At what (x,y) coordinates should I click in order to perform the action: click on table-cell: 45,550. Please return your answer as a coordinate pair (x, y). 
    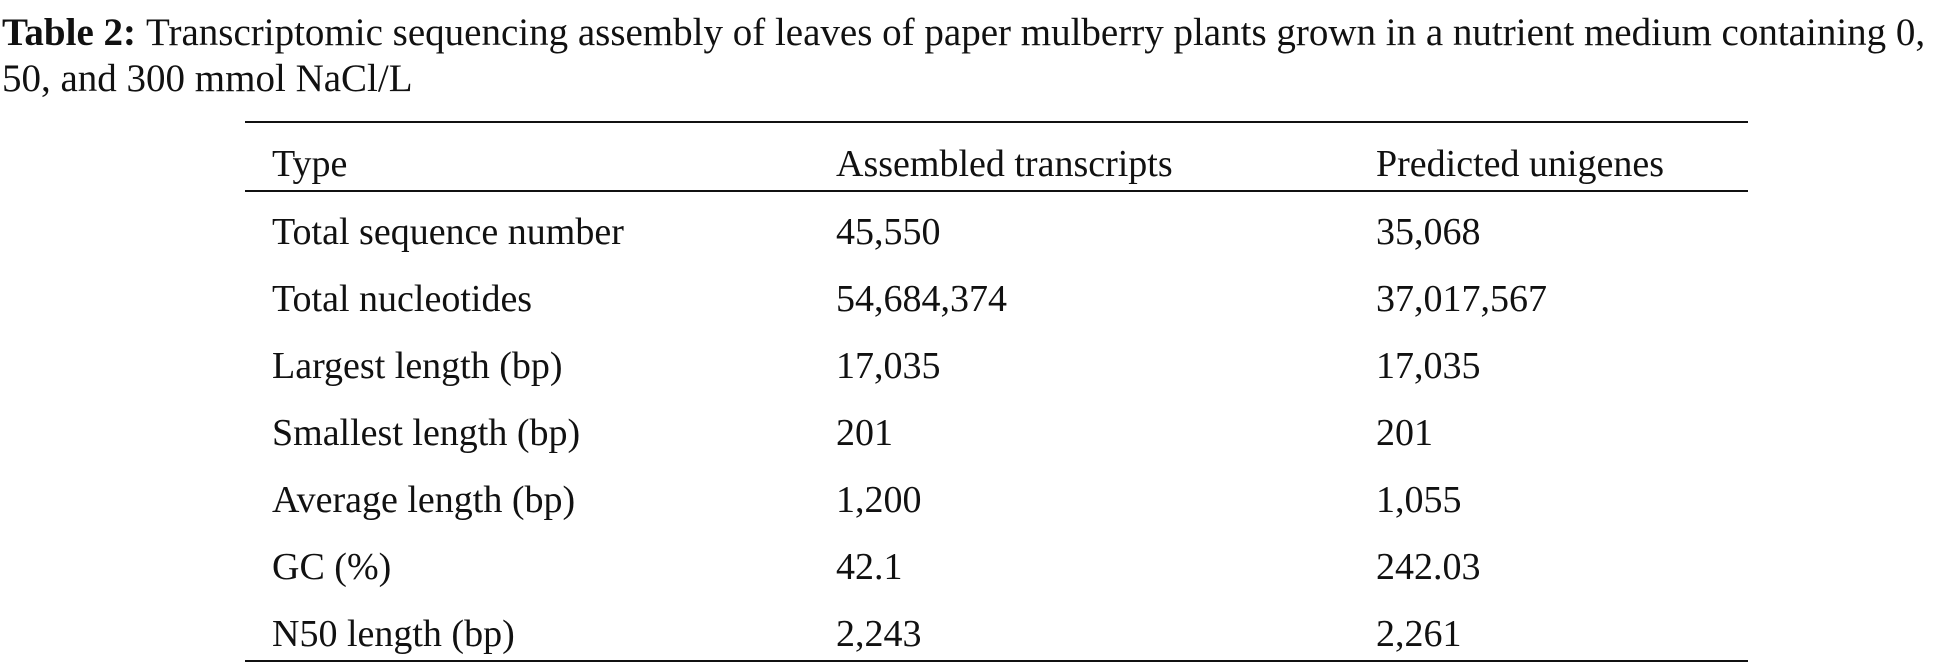
    Looking at the image, I should click on (888, 232).